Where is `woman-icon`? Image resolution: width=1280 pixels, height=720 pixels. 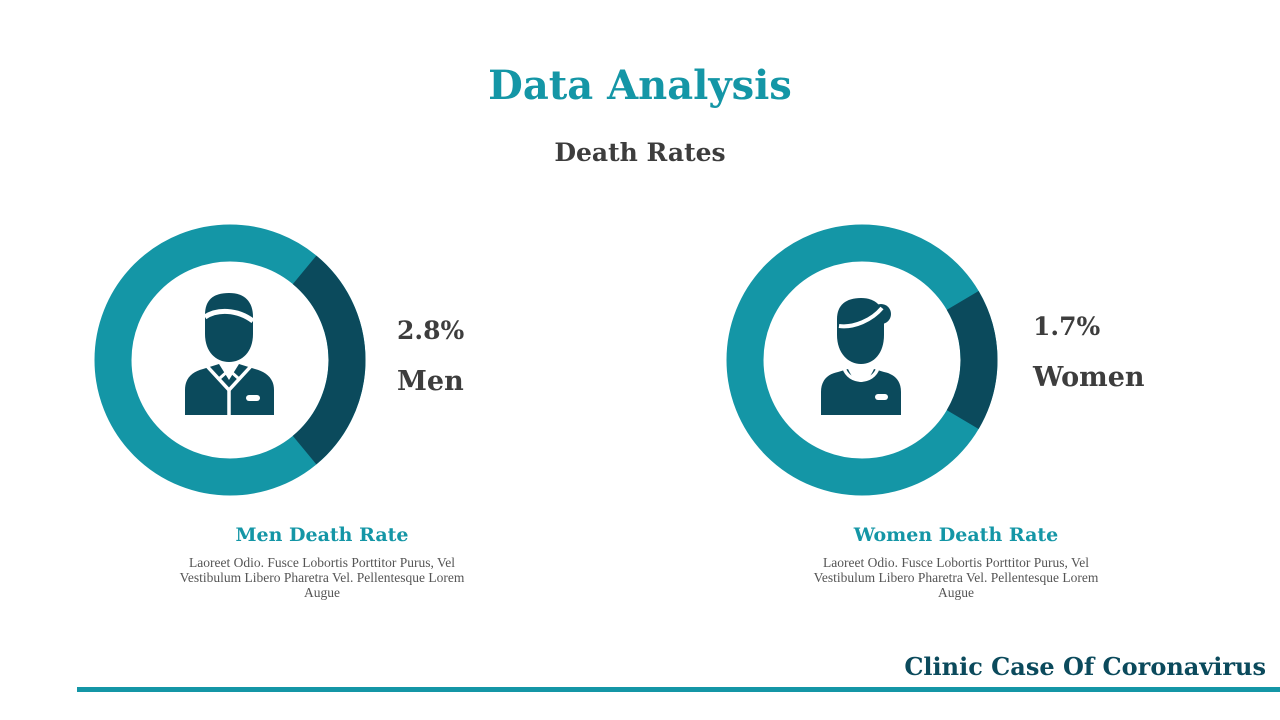
woman-icon is located at coordinates (861, 356).